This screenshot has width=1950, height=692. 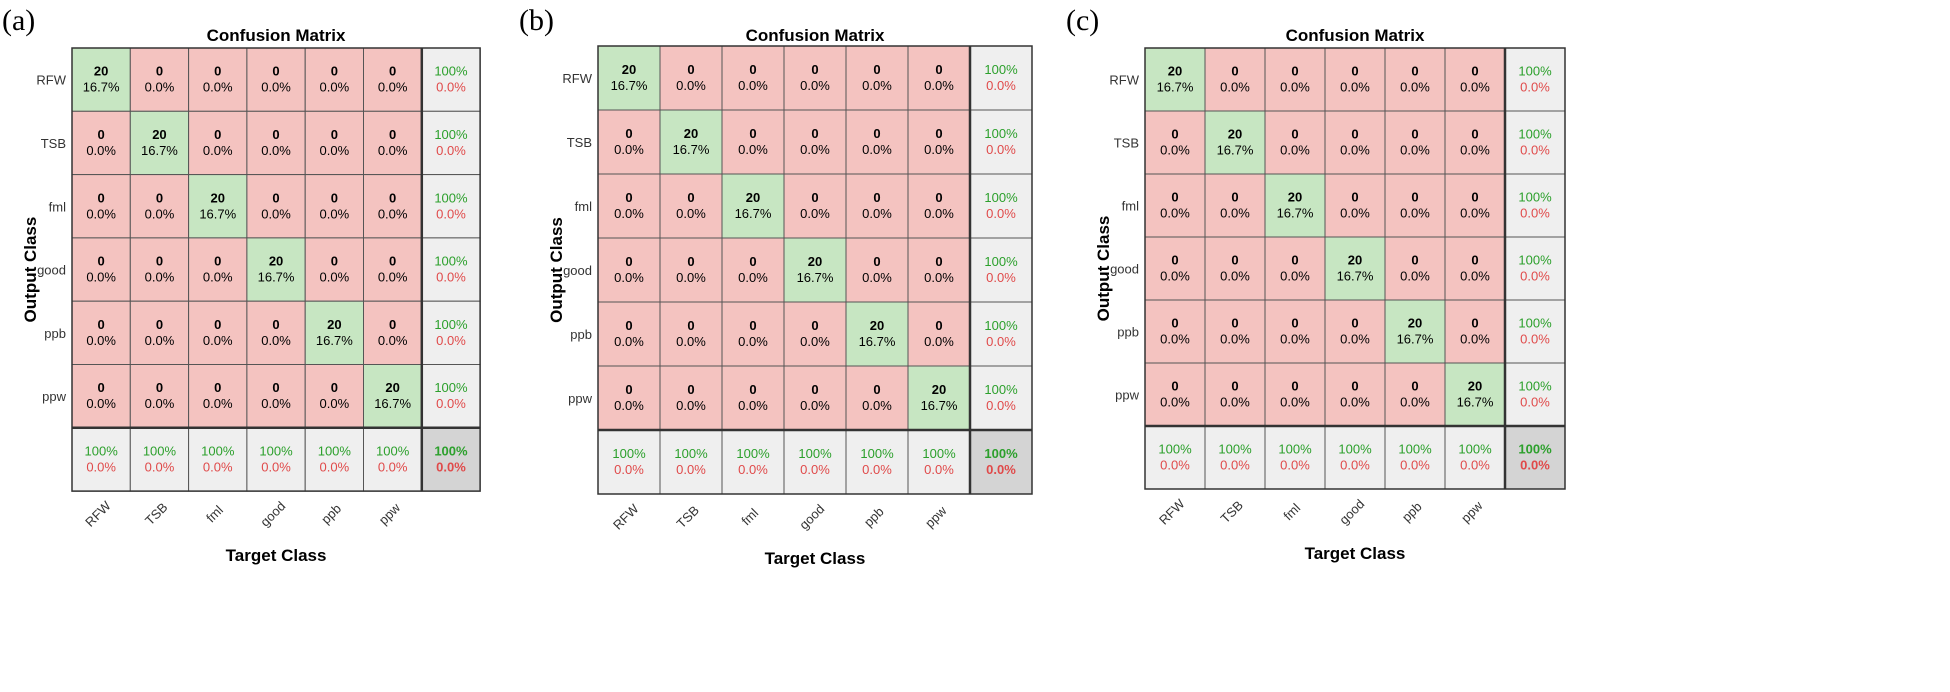 What do you see at coordinates (1232, 512) in the screenshot?
I see `col-tick-label: TSB` at bounding box center [1232, 512].